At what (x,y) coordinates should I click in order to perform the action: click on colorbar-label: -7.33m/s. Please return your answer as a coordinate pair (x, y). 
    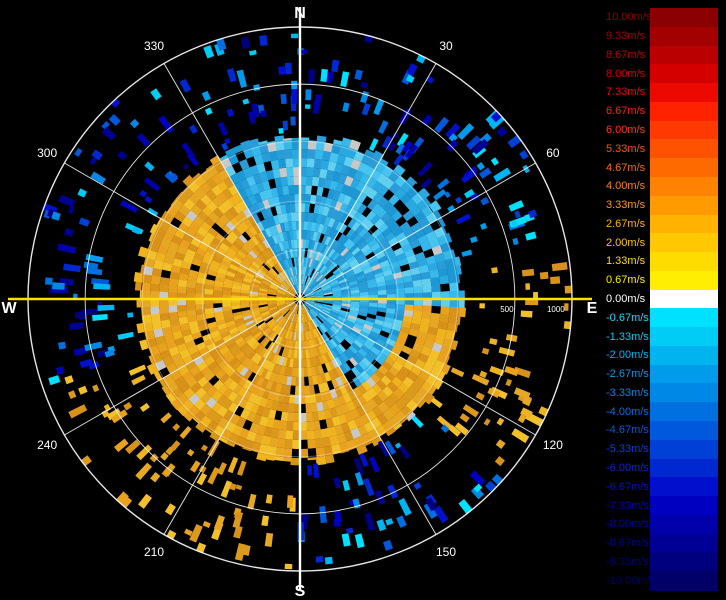
    Looking at the image, I should click on (627, 505).